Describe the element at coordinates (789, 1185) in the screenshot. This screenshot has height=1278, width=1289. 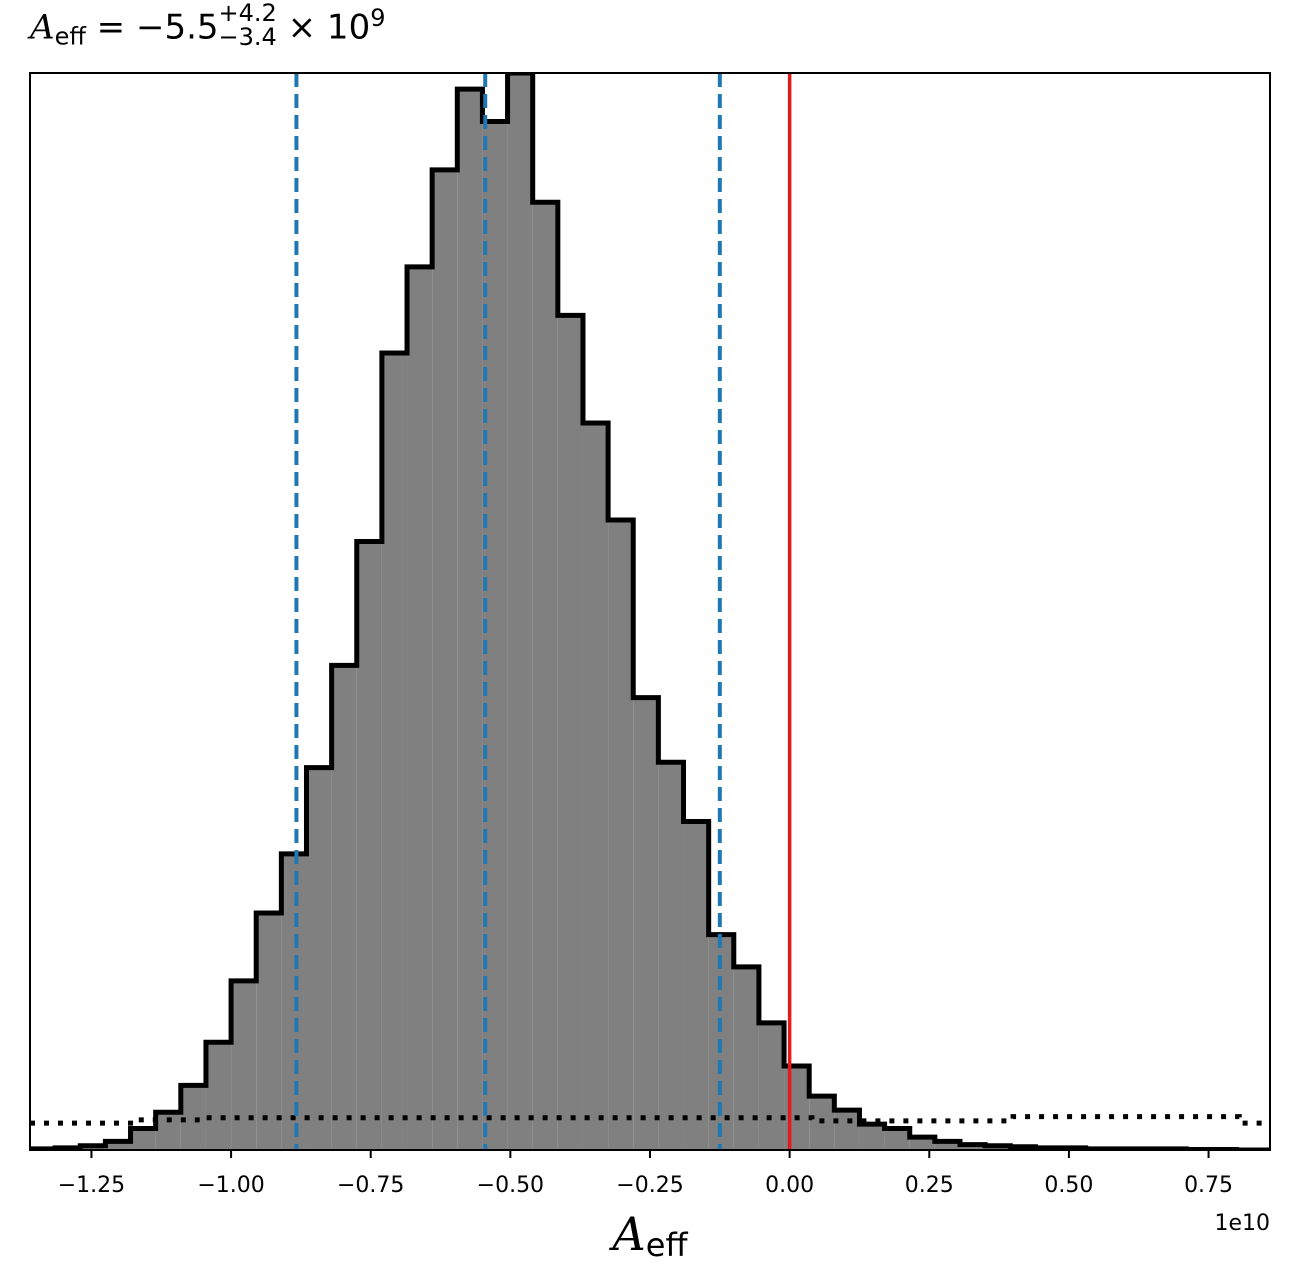
I see `x-tick-label: 0.00` at that location.